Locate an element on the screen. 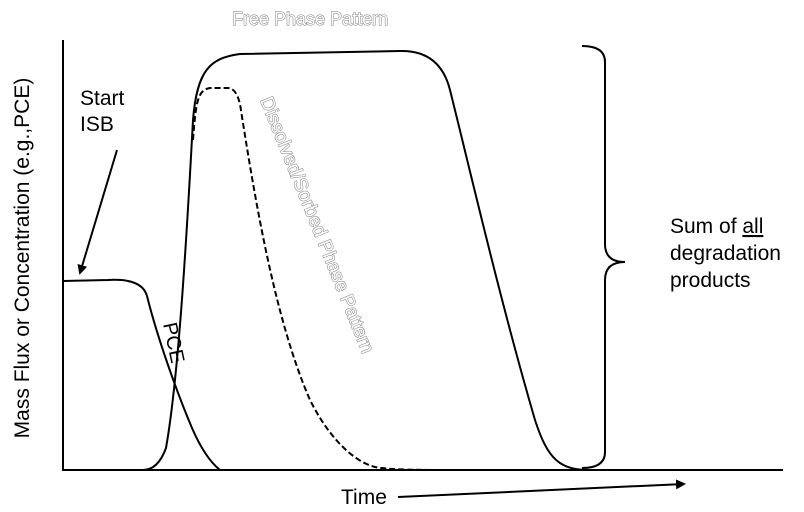  start-arrow is located at coordinates (97, 212).